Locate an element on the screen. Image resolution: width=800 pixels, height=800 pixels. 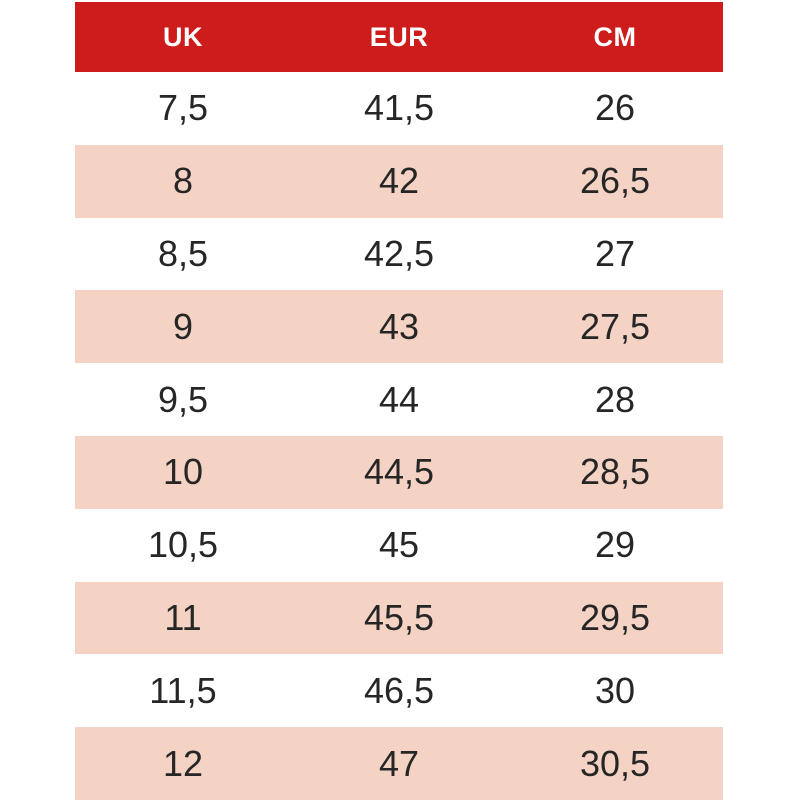
column-header-uk: UK is located at coordinates (183, 36).